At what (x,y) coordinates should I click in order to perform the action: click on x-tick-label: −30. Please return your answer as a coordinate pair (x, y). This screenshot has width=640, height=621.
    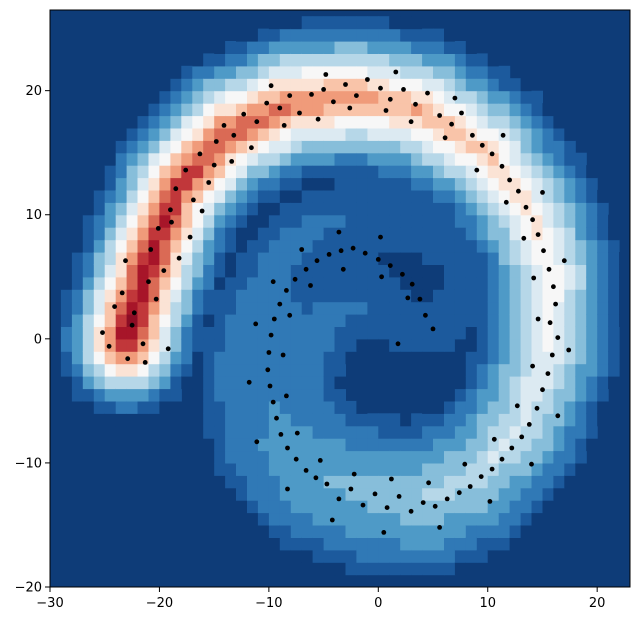
    Looking at the image, I should click on (49, 603).